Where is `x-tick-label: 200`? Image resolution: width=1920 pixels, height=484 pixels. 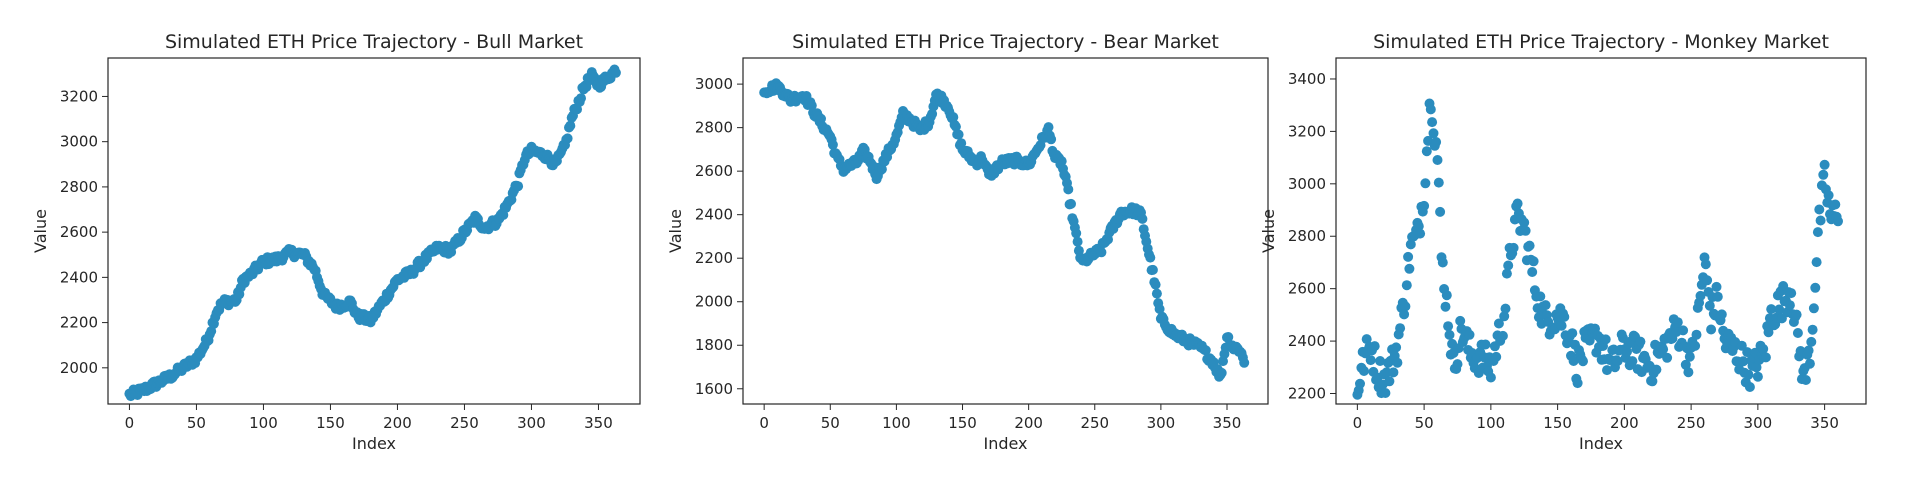 x-tick-label: 200 is located at coordinates (1624, 423).